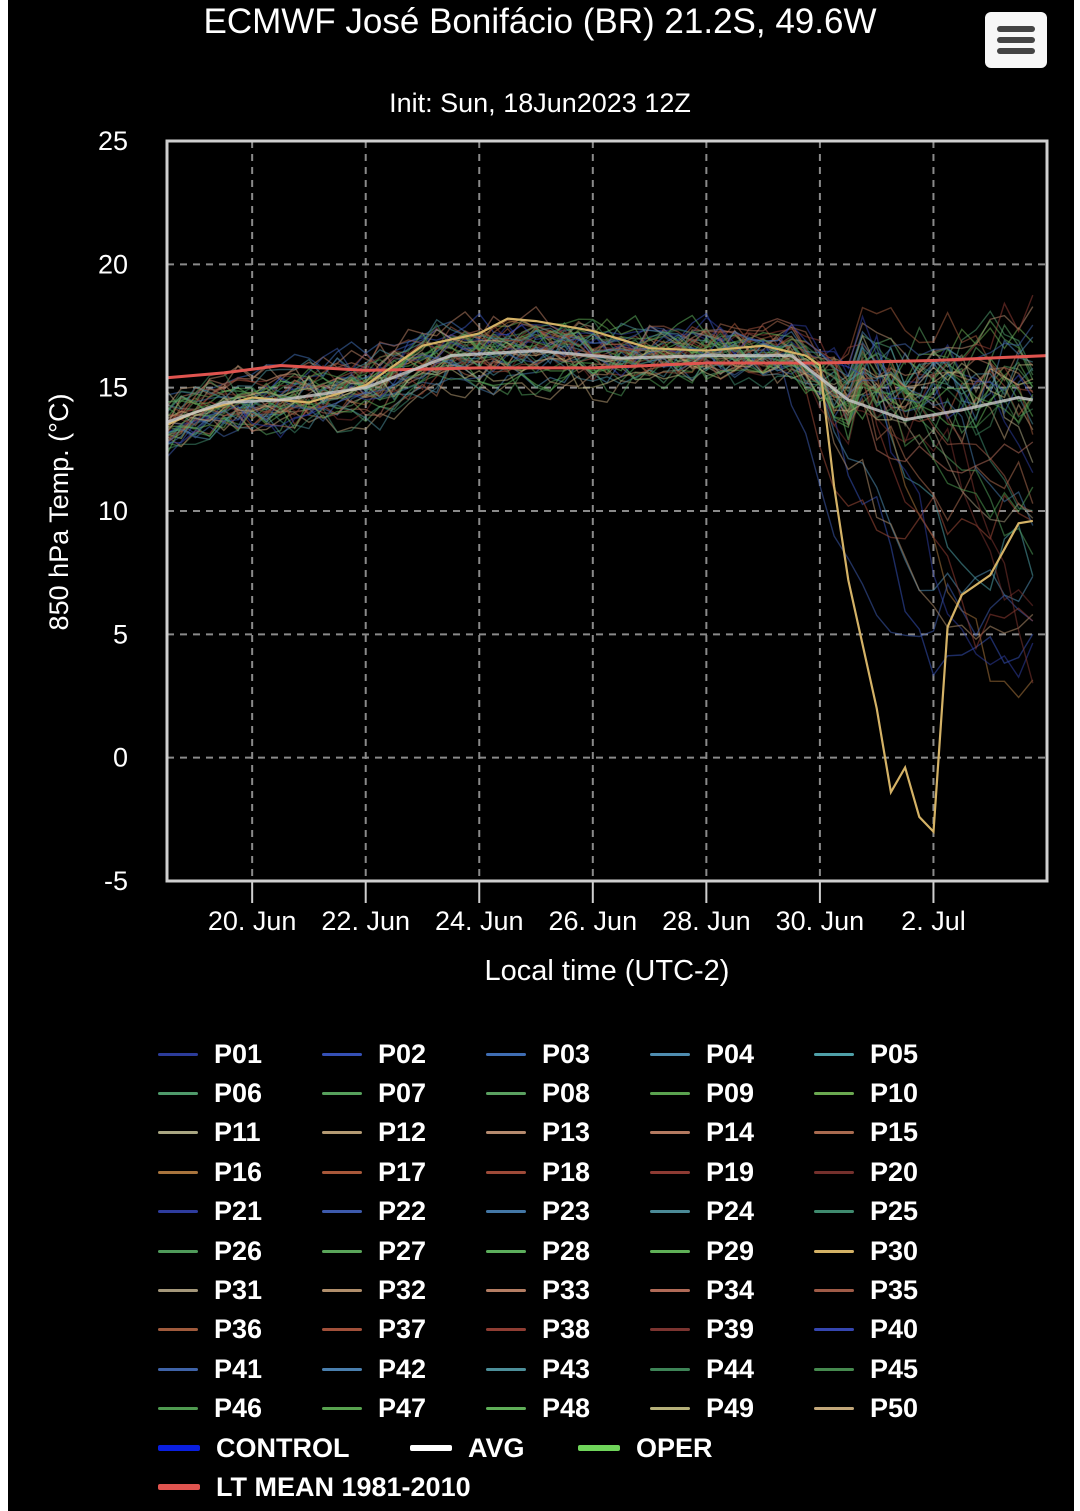 The height and width of the screenshot is (1511, 1080). I want to click on legend-item-p20: P20, so click(866, 1172).